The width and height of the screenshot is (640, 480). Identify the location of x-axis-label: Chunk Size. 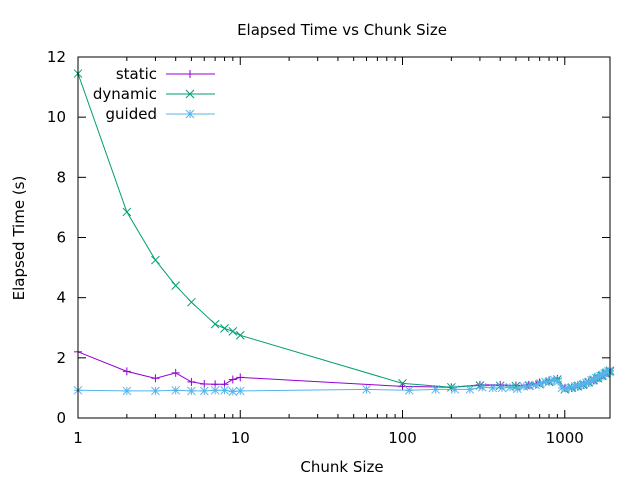
(341, 467).